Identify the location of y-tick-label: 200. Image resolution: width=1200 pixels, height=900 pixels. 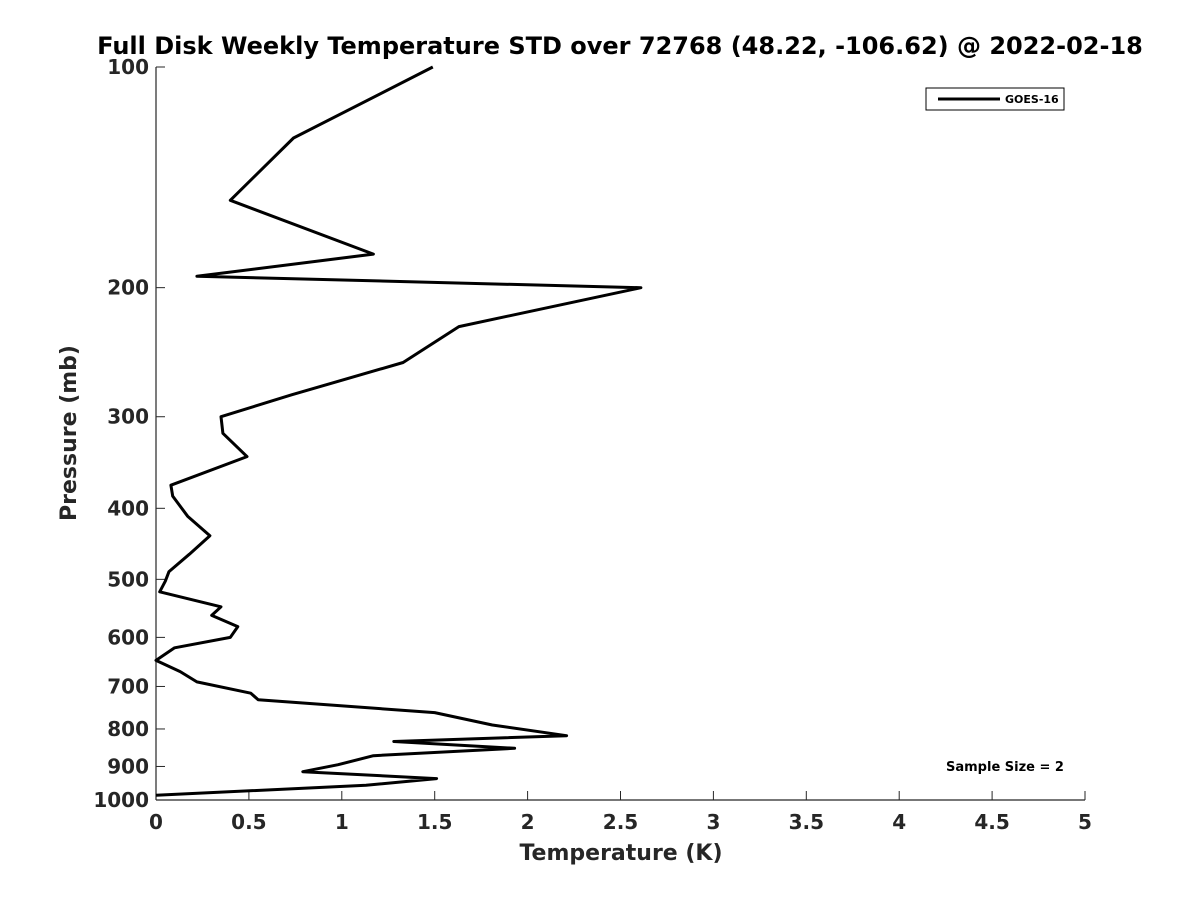
(128, 288).